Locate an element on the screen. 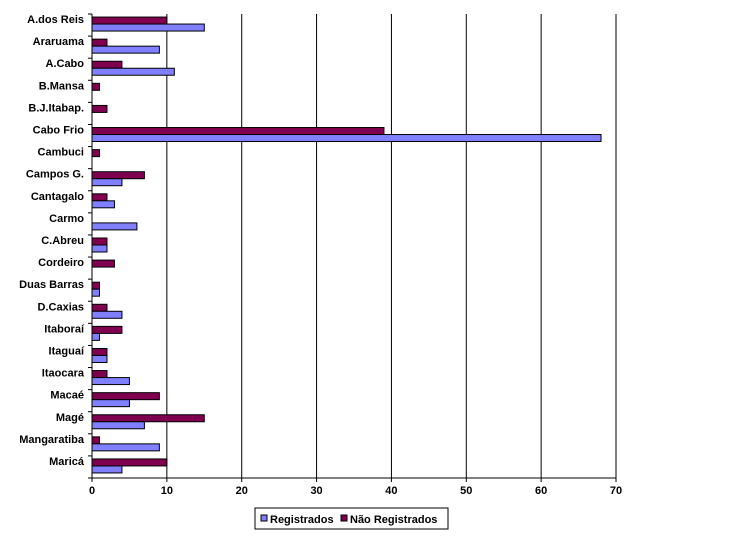 The image size is (752, 546). y-tick-label: Cantagalo is located at coordinates (57, 197).